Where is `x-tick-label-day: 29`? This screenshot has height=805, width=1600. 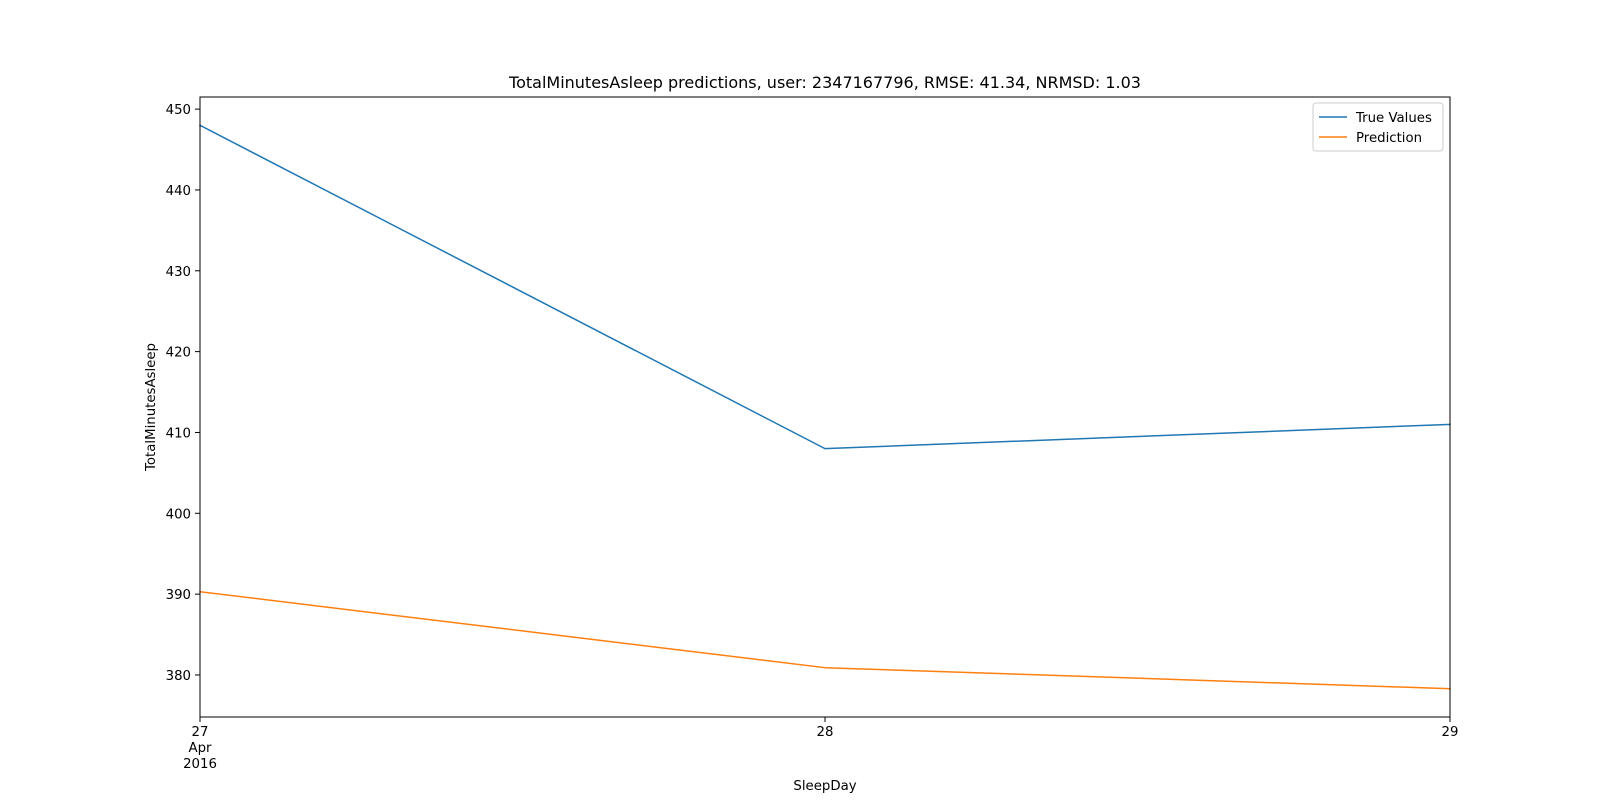
x-tick-label-day: 29 is located at coordinates (1450, 732).